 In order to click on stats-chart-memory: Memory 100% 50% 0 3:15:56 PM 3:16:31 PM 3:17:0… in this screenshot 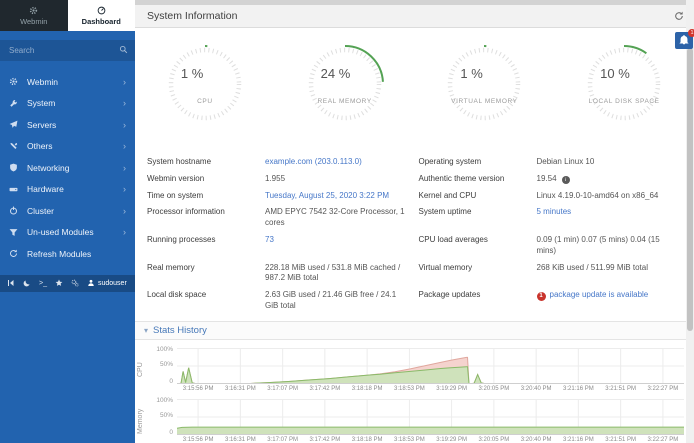, I will do `click(410, 419)`.